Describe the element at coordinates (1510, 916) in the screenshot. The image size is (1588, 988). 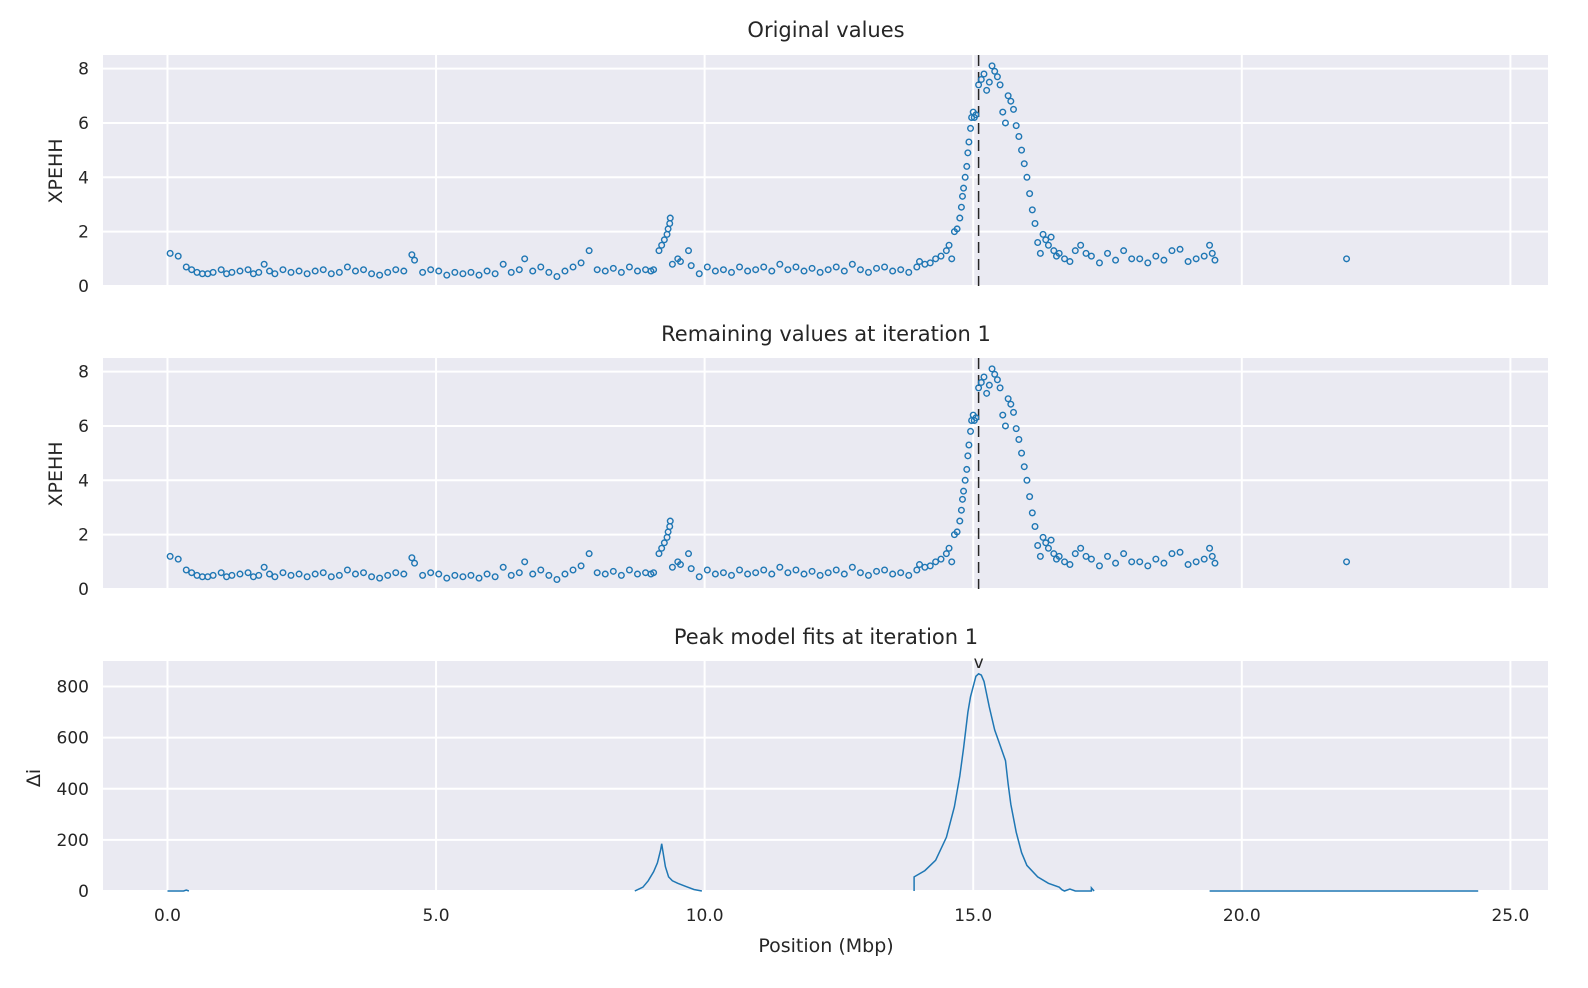
I see `x-tick-label: 25.0` at that location.